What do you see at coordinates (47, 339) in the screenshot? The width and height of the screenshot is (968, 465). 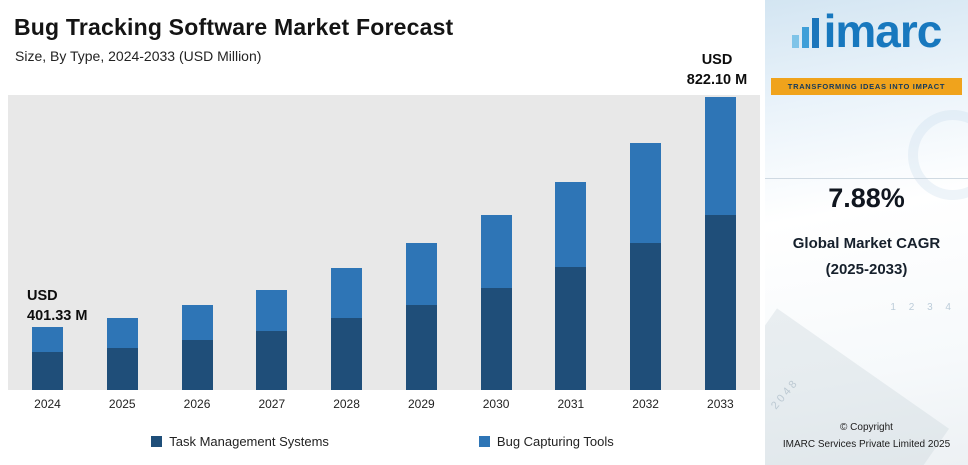 I see `bar-segment-bug-capturing-tools-2024` at bounding box center [47, 339].